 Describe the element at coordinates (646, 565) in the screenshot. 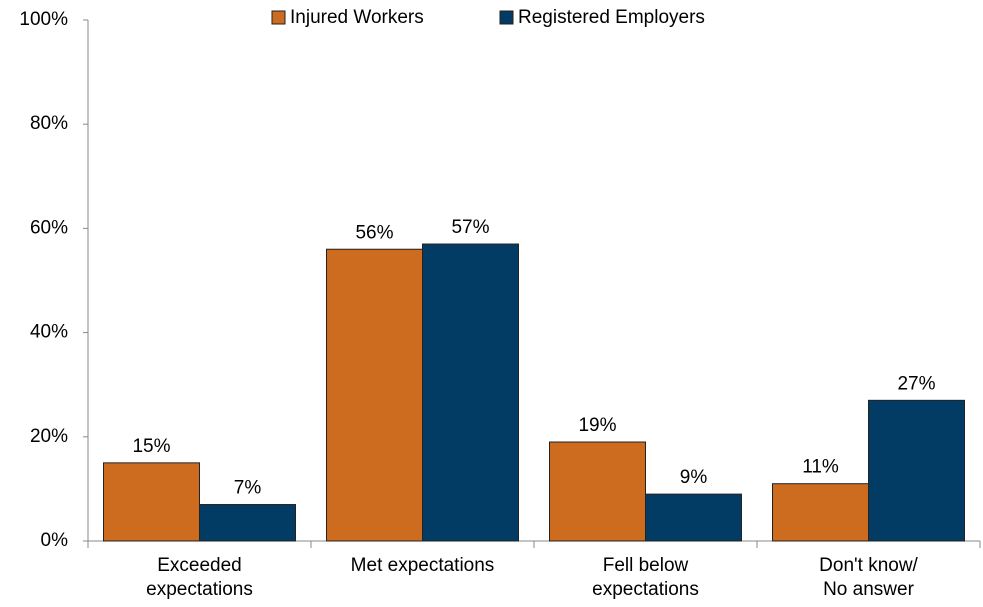

I see `x-tick-label-line: Fell below` at that location.